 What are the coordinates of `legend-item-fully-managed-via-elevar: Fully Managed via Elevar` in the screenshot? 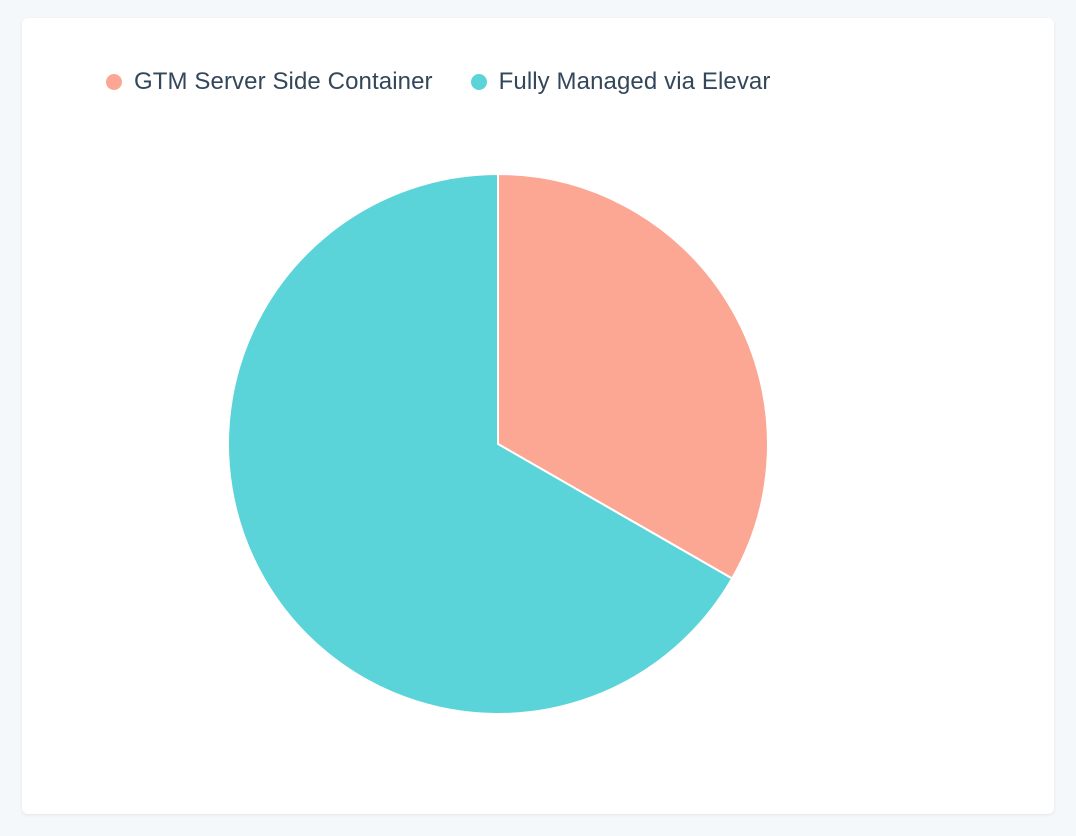 It's located at (620, 82).